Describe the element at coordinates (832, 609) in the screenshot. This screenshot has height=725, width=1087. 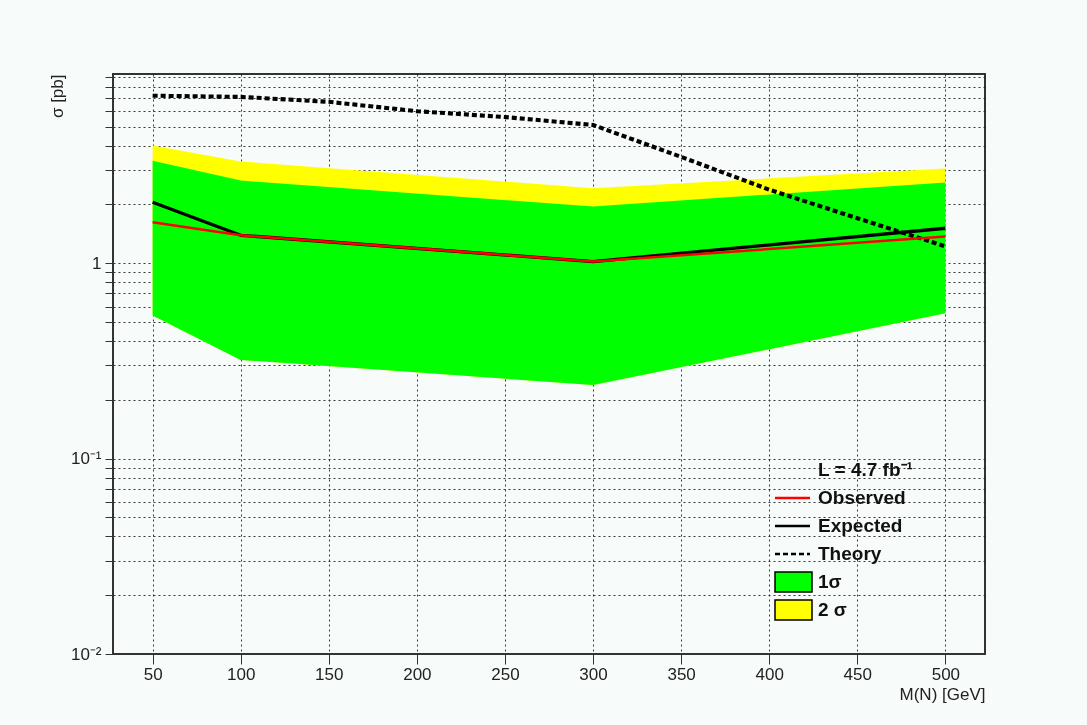
I see `legend-label: 2 σ` at that location.